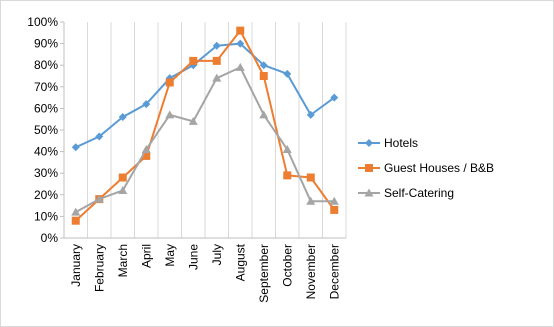 The height and width of the screenshot is (327, 554). I want to click on x-tick-label: May, so click(170, 255).